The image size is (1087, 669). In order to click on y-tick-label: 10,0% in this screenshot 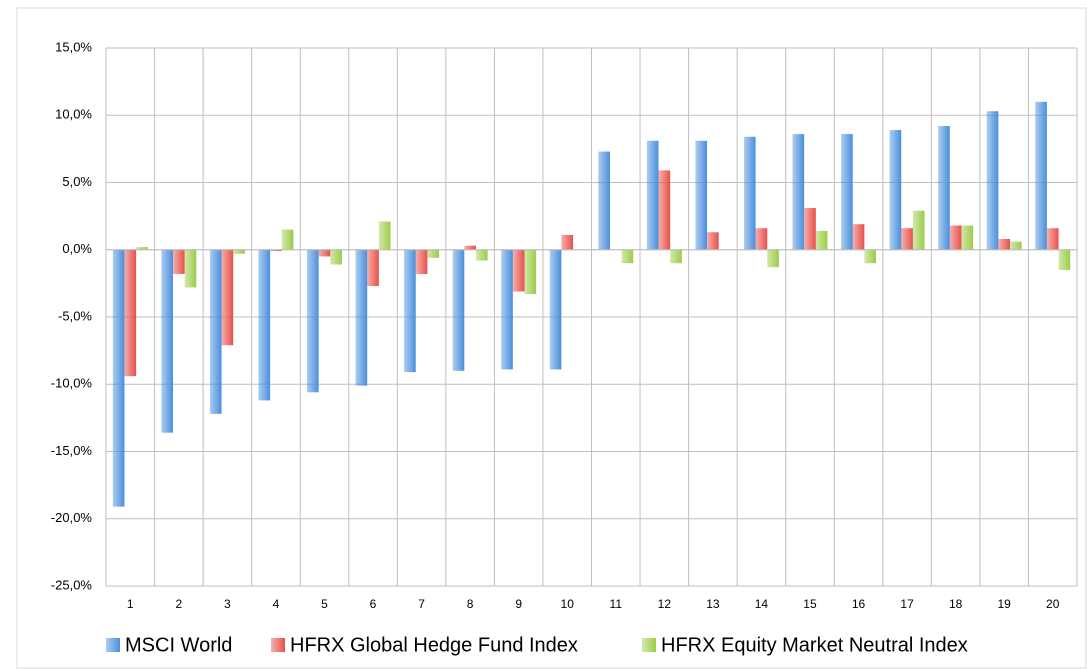, I will do `click(73, 114)`.